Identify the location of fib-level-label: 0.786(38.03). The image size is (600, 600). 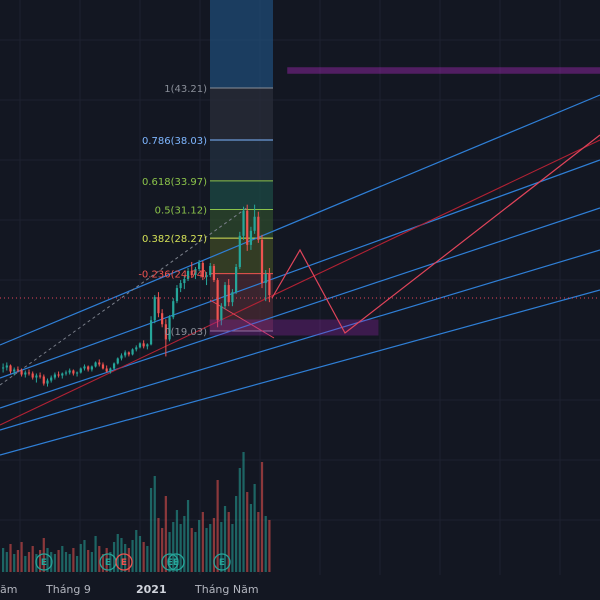
(174, 141).